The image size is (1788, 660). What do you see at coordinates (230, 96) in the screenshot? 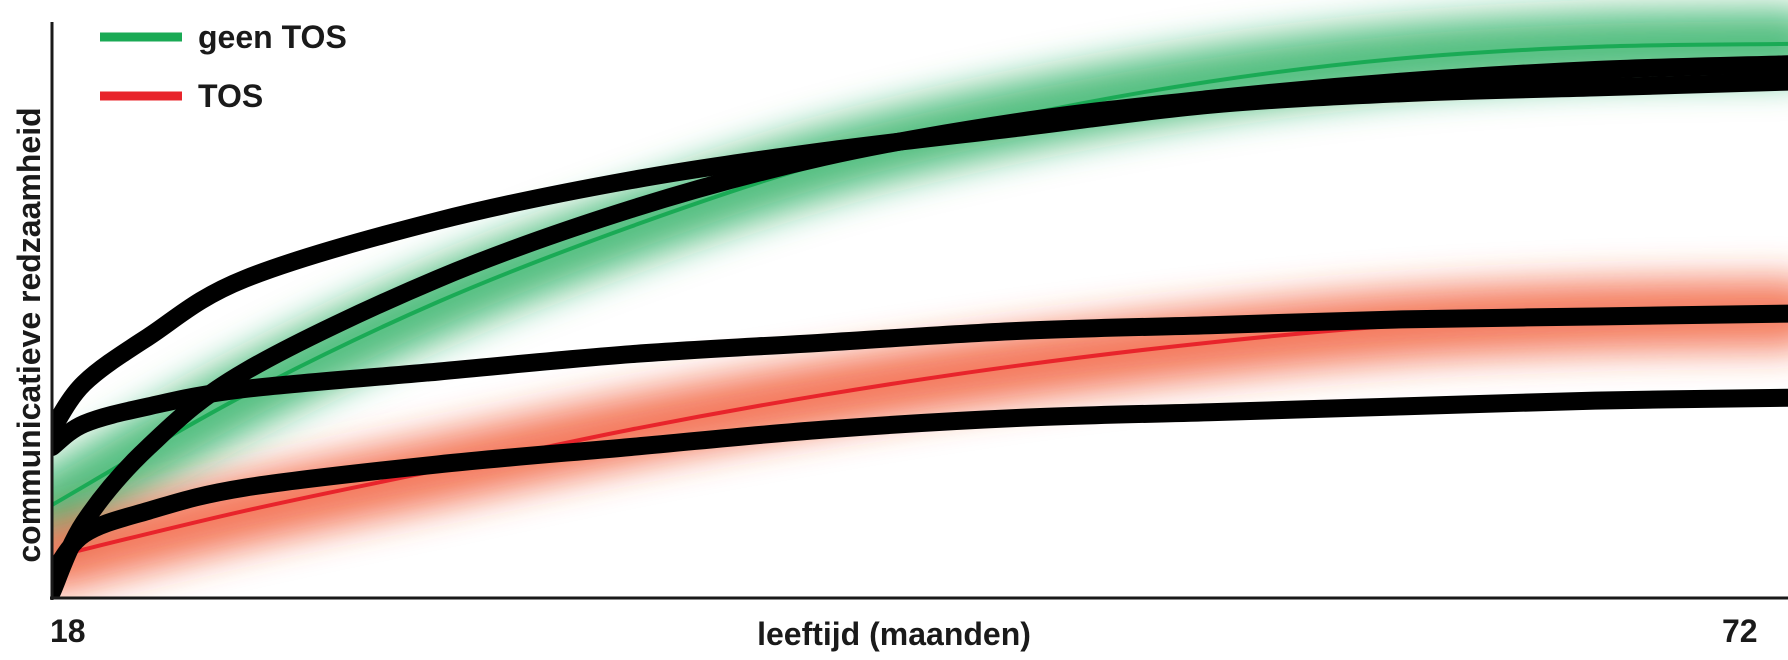
I see `legend-label-tos: TOS` at bounding box center [230, 96].